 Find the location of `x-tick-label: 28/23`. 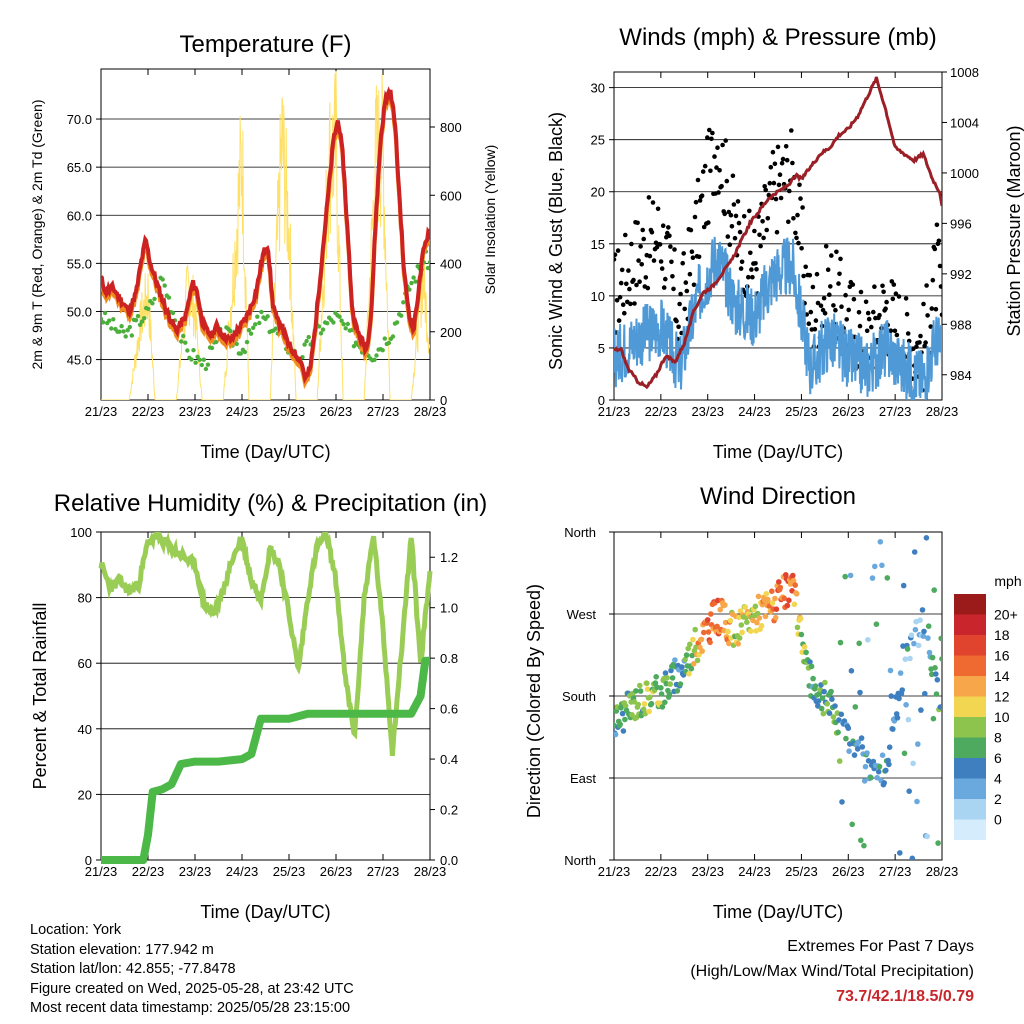

x-tick-label: 28/23 is located at coordinates (430, 871).